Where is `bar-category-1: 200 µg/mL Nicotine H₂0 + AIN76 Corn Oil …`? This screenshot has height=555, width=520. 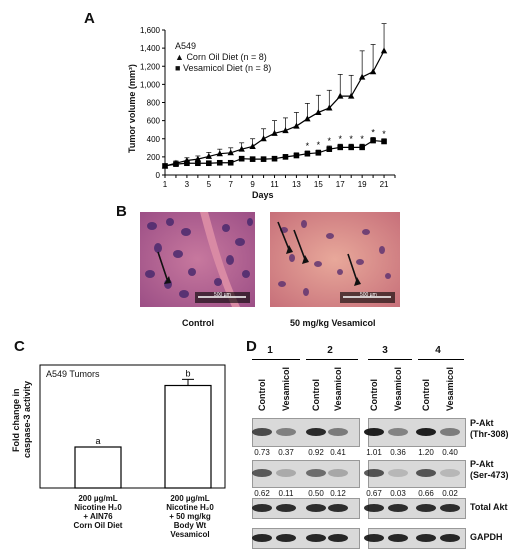 bar-category-1: 200 µg/mL Nicotine H₂0 + AIN76 Corn Oil … is located at coordinates (98, 512).